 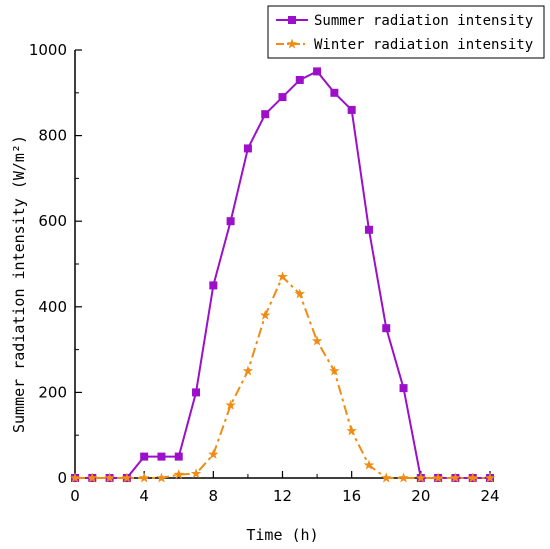 What do you see at coordinates (75, 496) in the screenshot?
I see `x-tick-label: 0` at bounding box center [75, 496].